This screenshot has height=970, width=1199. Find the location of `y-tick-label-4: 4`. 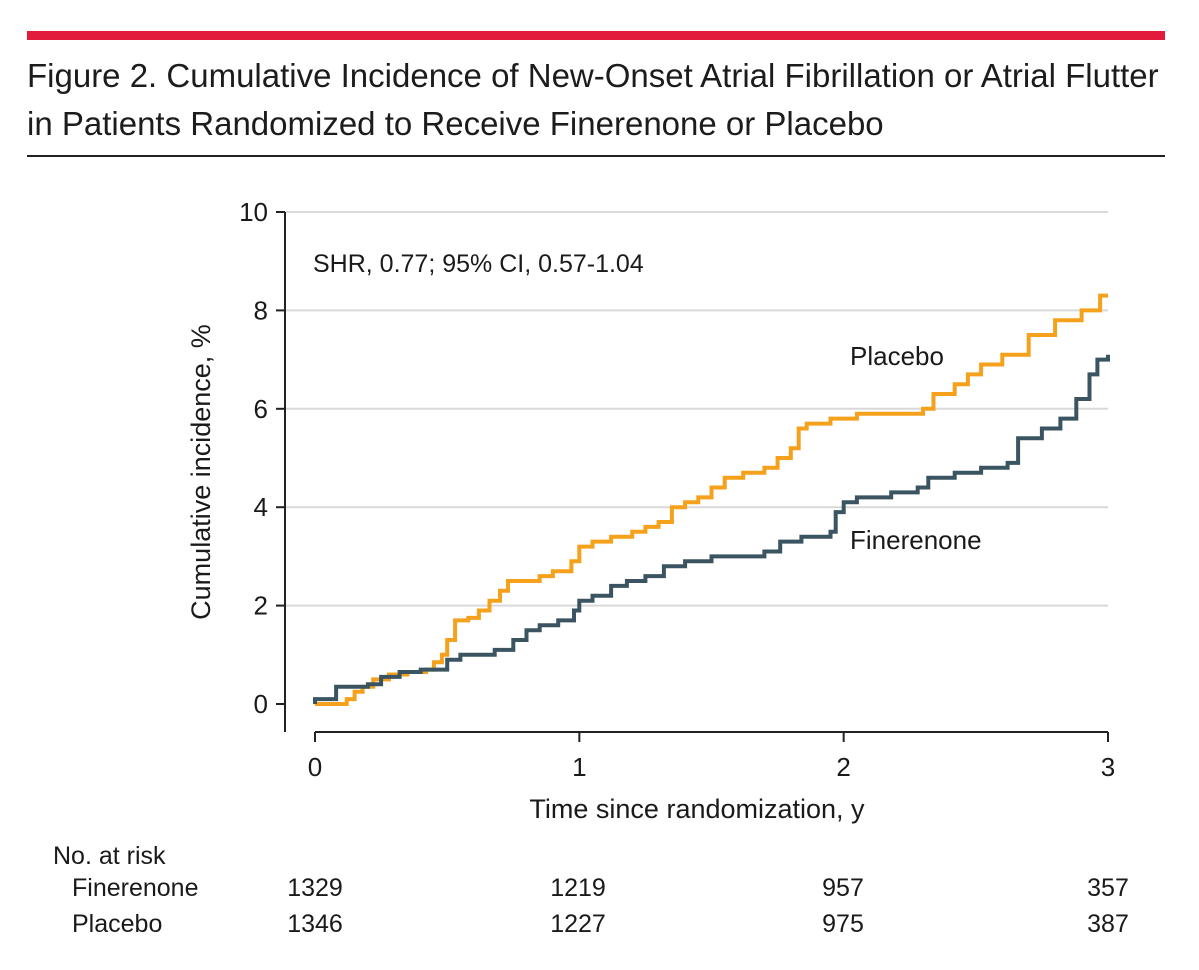

y-tick-label-4: 4 is located at coordinates (261, 507).